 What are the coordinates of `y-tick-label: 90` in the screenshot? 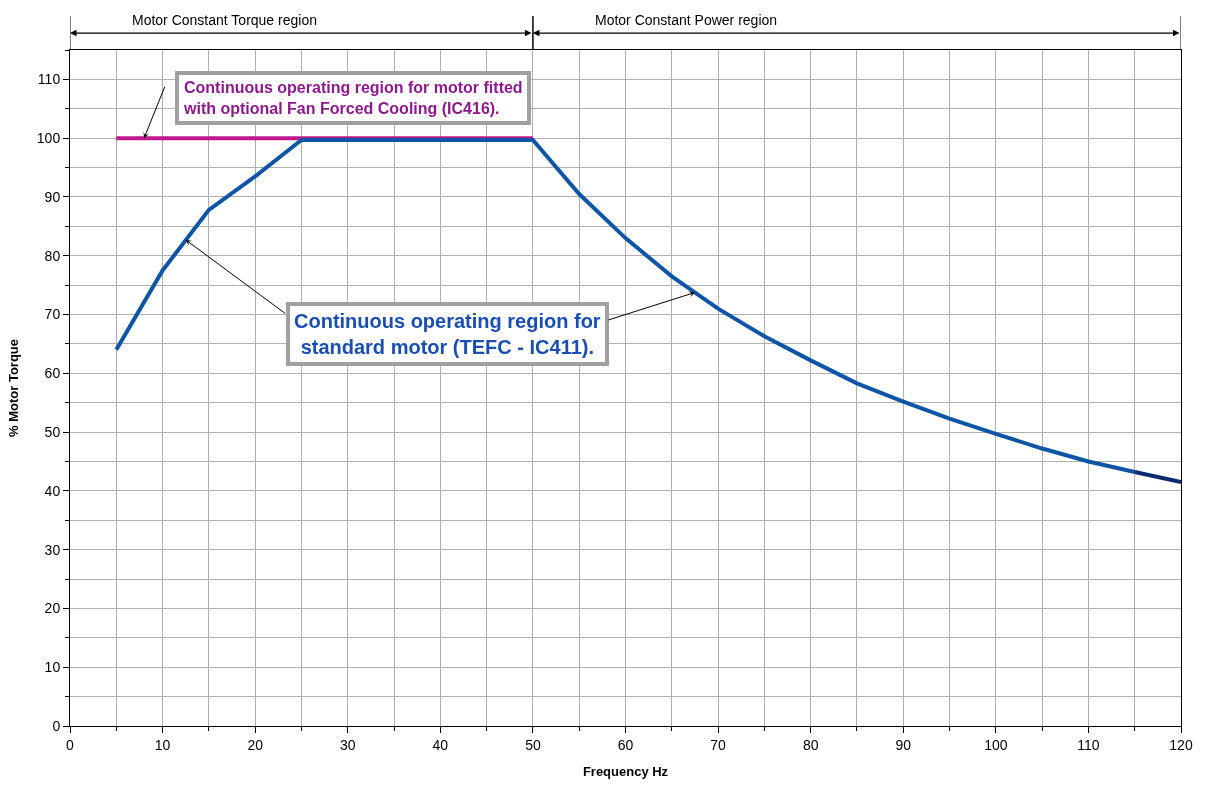 It's located at (52, 196).